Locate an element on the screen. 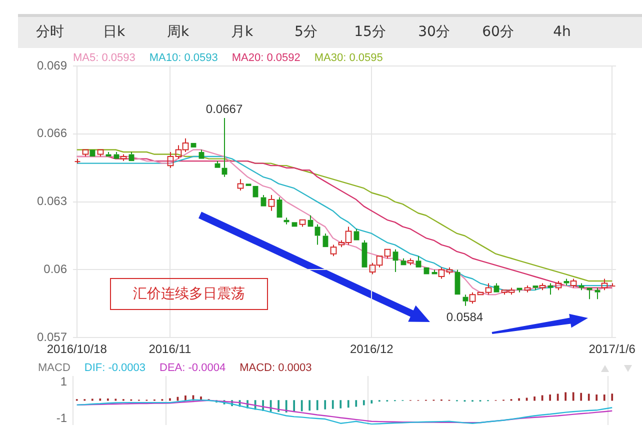  text: 日k is located at coordinates (114, 32).